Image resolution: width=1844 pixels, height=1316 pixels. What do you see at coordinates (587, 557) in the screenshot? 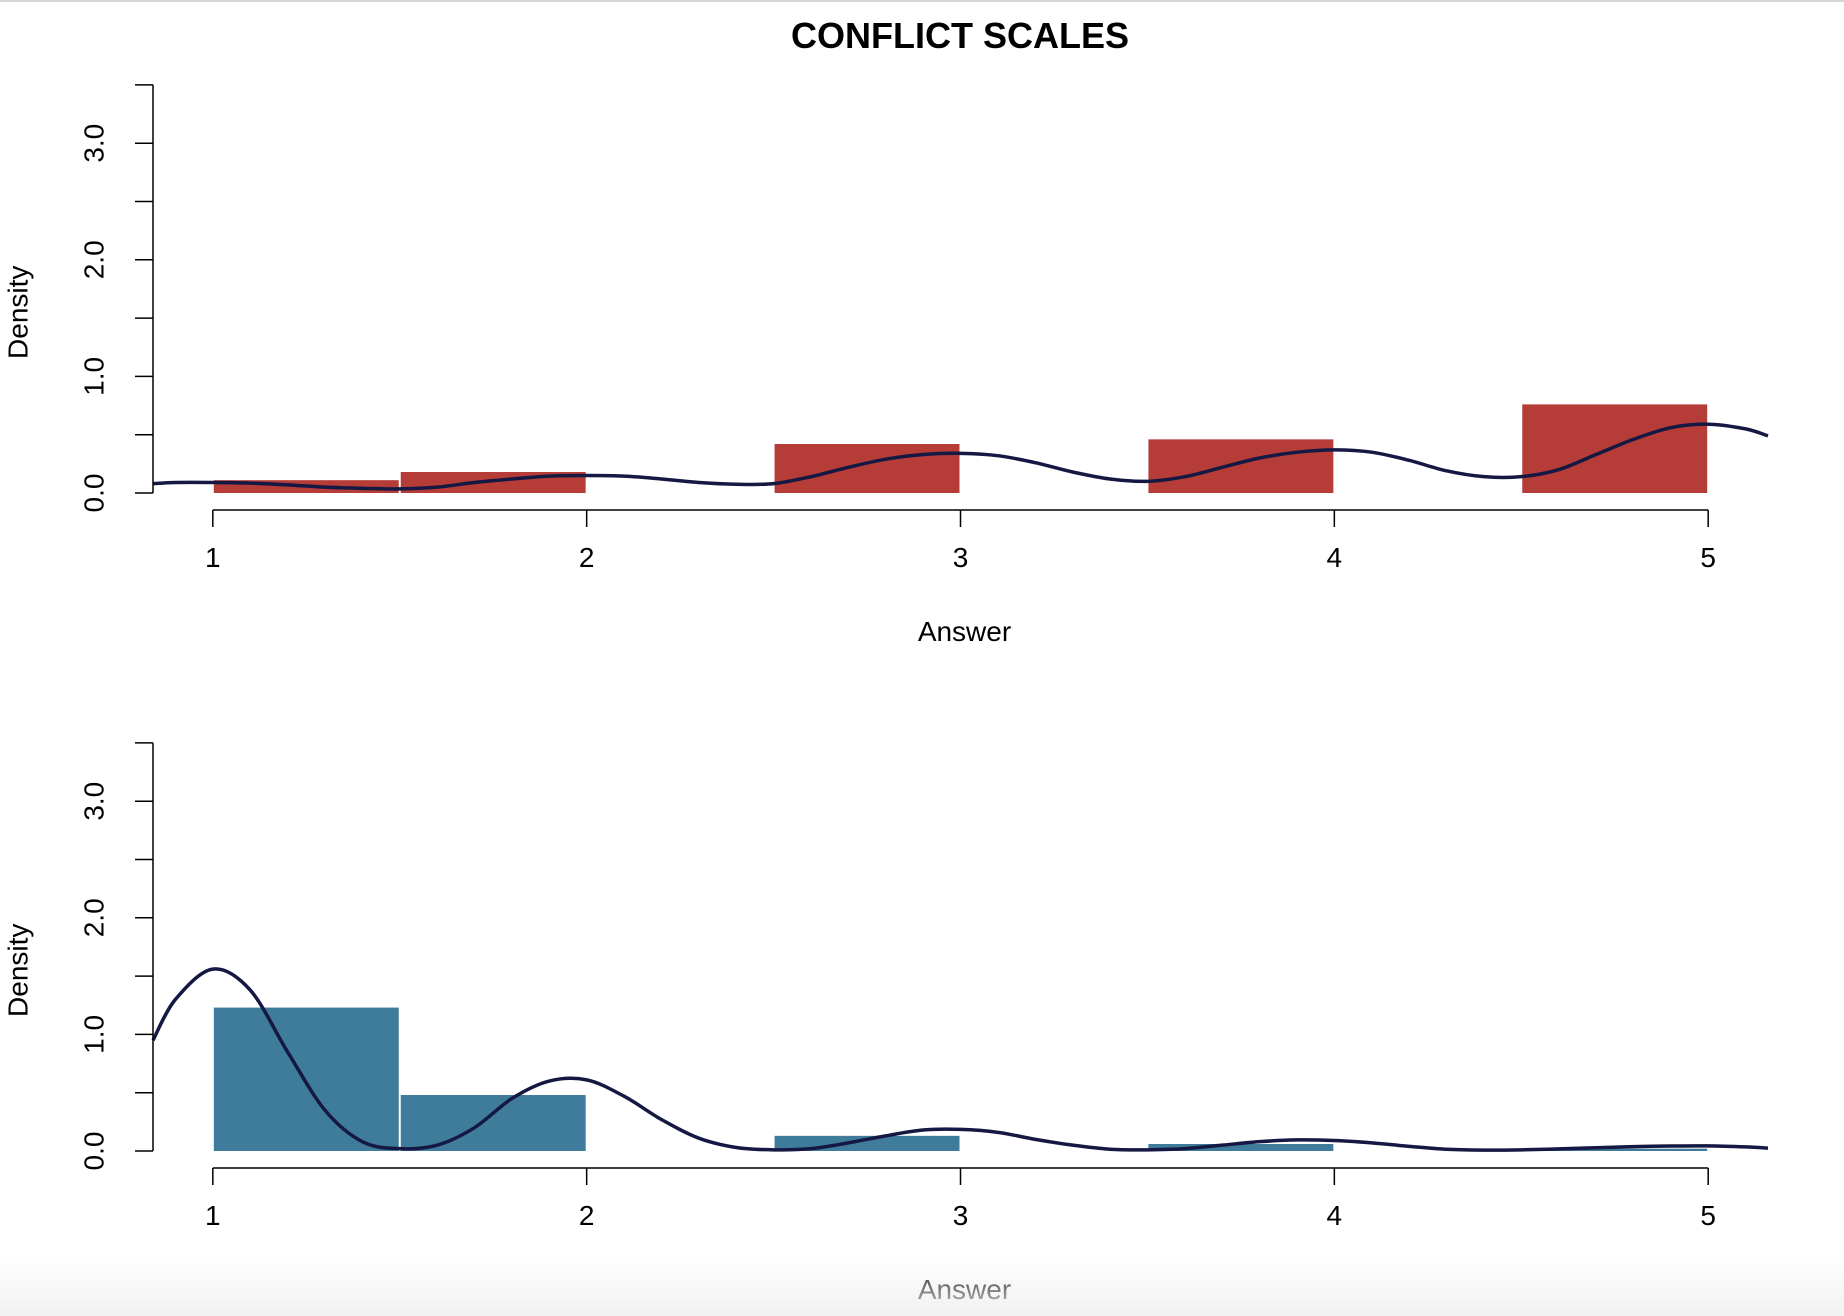
I see `panel-1-x-tick-label: 2` at bounding box center [587, 557].